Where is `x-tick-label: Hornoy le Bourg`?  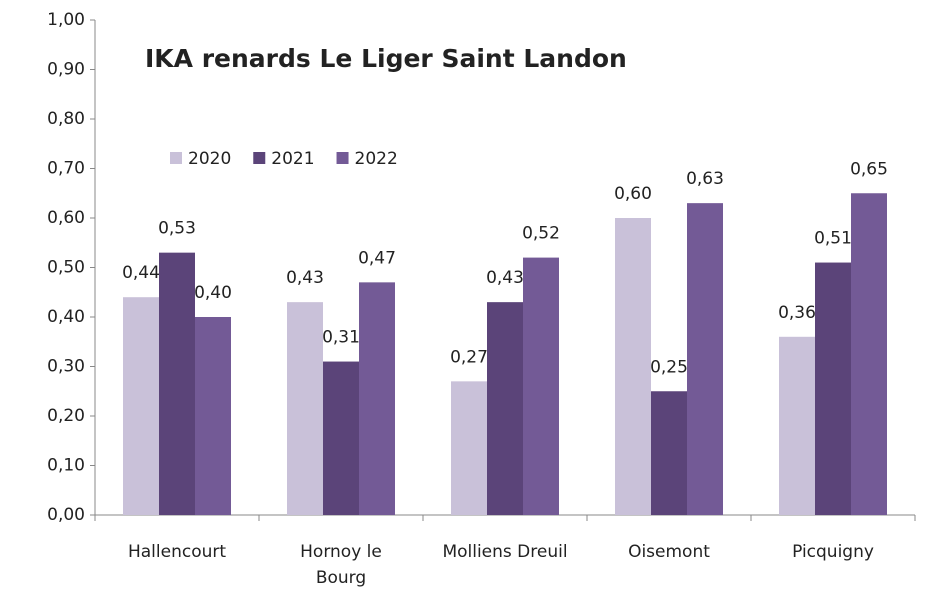 x-tick-label: Hornoy le Bourg is located at coordinates (341, 565).